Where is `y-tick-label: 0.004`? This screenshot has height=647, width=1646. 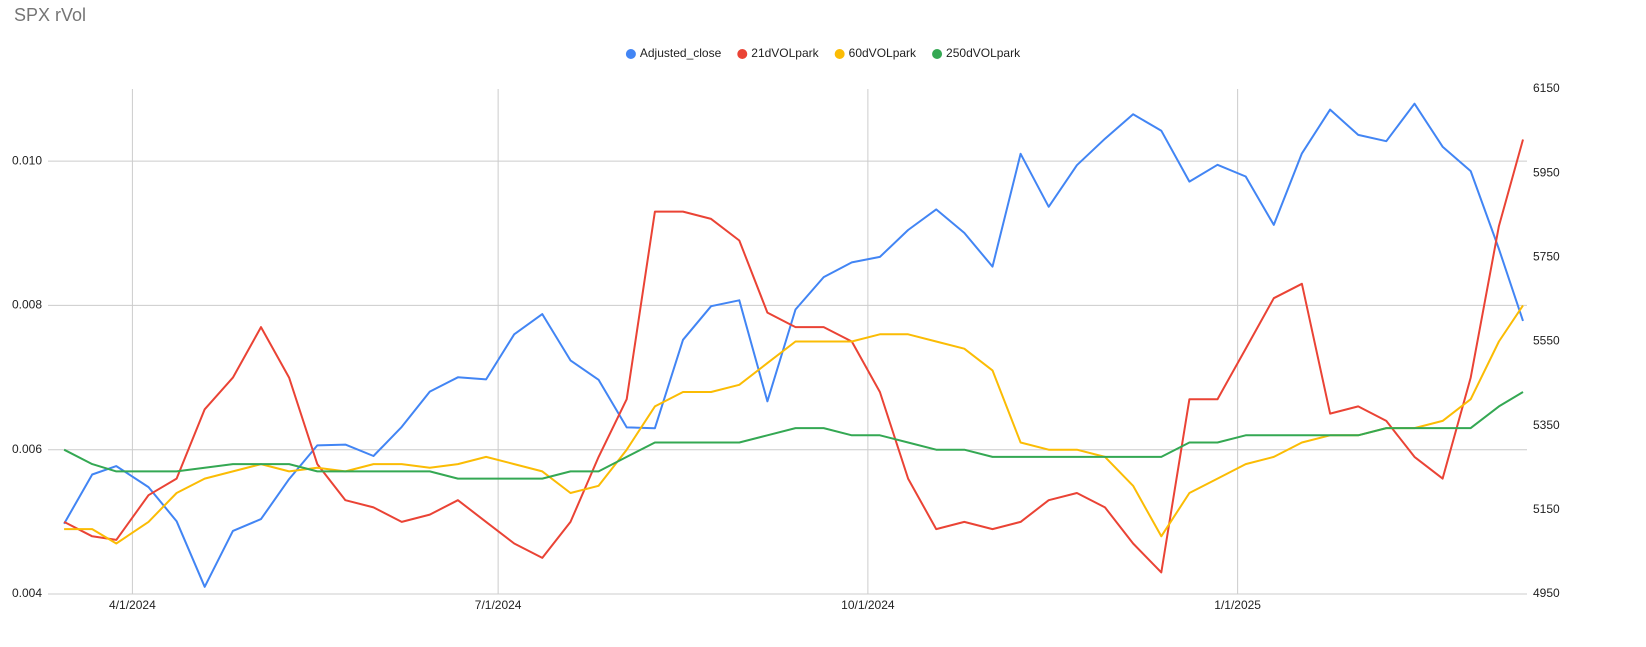 y-tick-label: 0.004 is located at coordinates (27, 593).